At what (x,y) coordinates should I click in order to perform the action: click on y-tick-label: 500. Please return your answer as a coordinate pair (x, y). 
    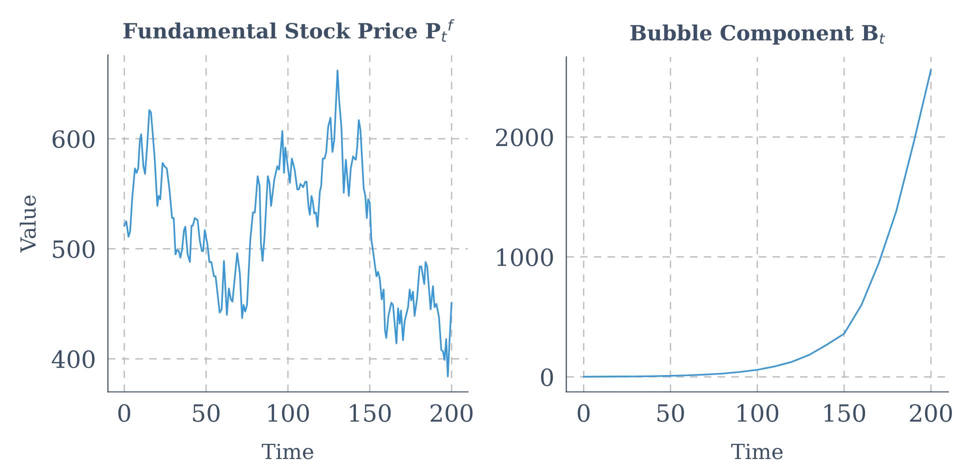
    Looking at the image, I should click on (74, 249).